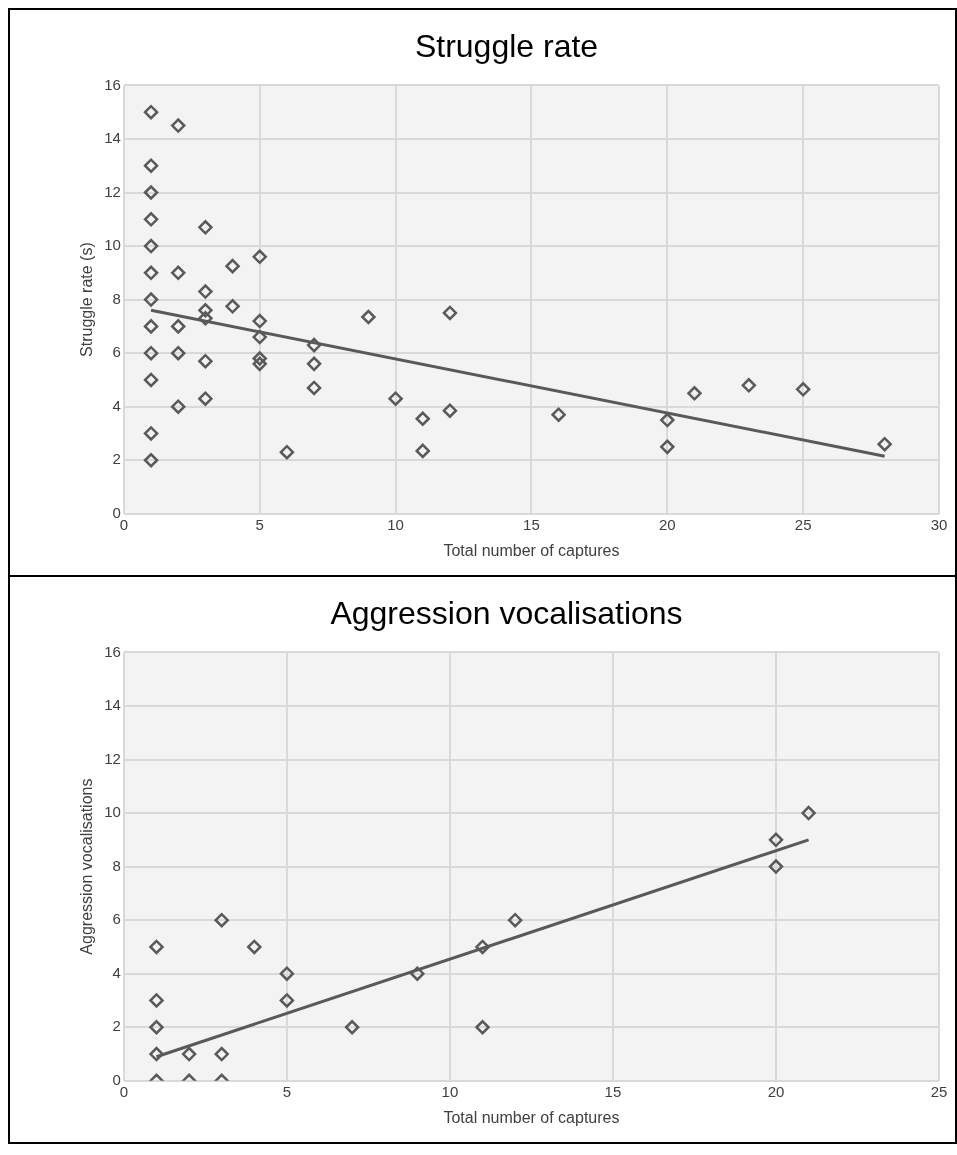 This screenshot has width=957, height=1155. I want to click on x-tick-label: 30, so click(939, 524).